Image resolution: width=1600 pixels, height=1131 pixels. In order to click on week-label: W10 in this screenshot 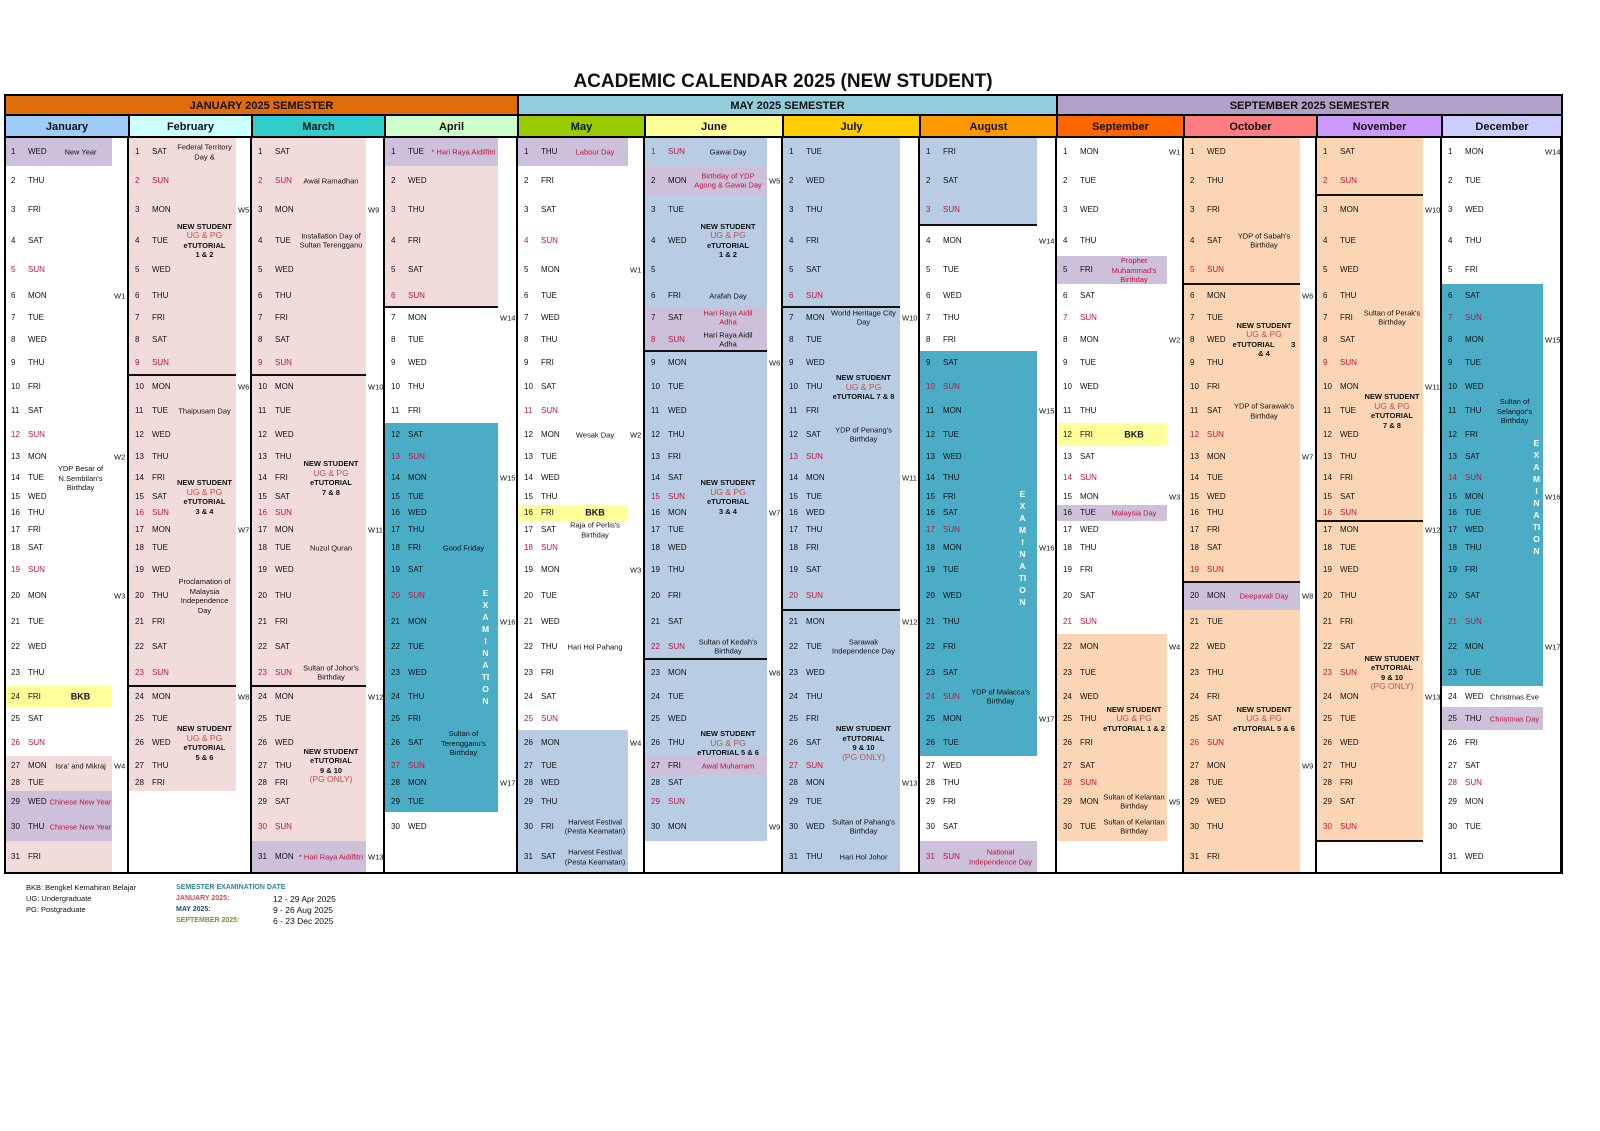, I will do `click(910, 317)`.